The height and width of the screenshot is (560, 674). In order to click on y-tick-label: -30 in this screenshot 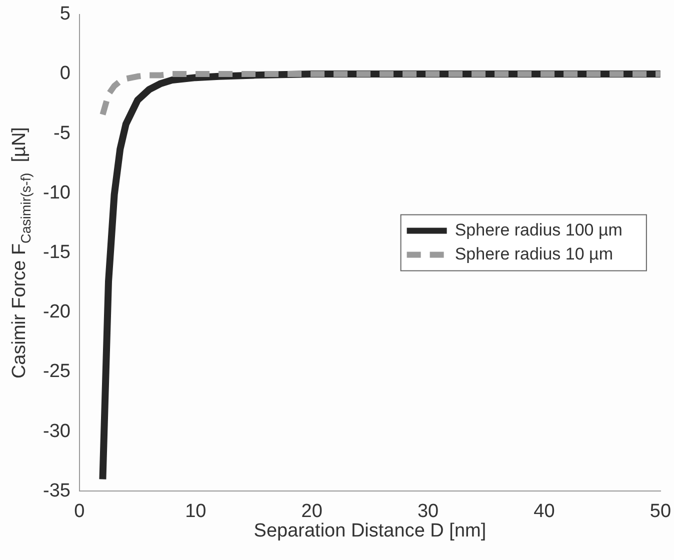, I will do `click(56, 431)`.